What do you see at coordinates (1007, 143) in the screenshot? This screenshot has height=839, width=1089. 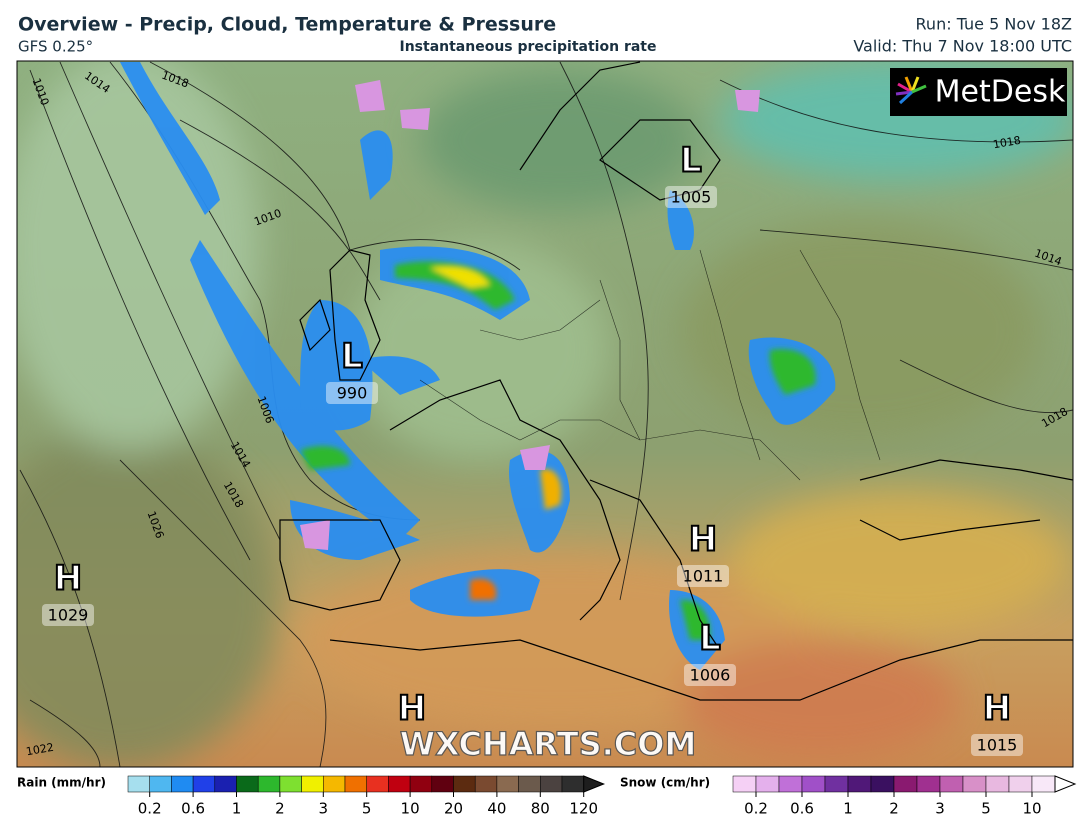 I see `isobar-label: 1018` at bounding box center [1007, 143].